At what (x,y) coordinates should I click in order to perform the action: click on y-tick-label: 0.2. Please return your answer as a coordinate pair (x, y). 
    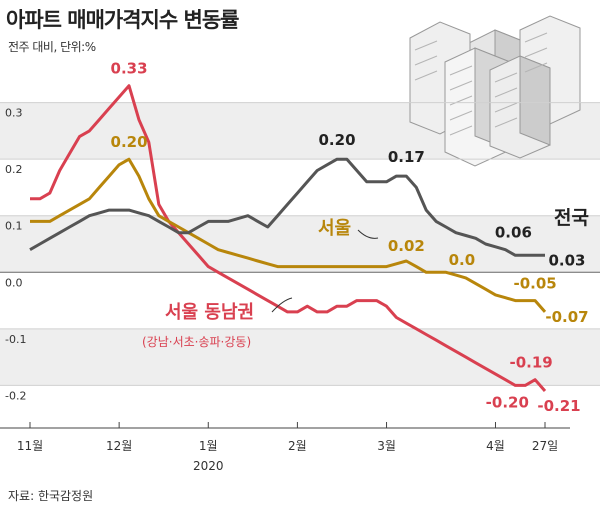
    Looking at the image, I should click on (14, 169).